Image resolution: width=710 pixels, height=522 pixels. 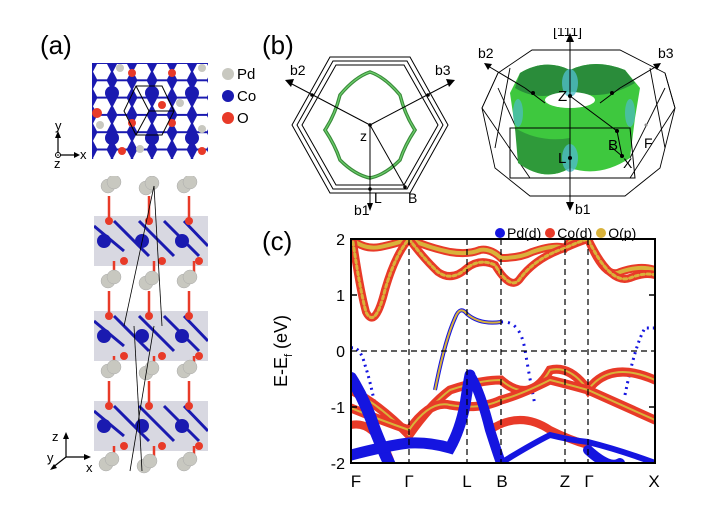 I want to click on side-view-crystal-image, so click(x=151, y=325).